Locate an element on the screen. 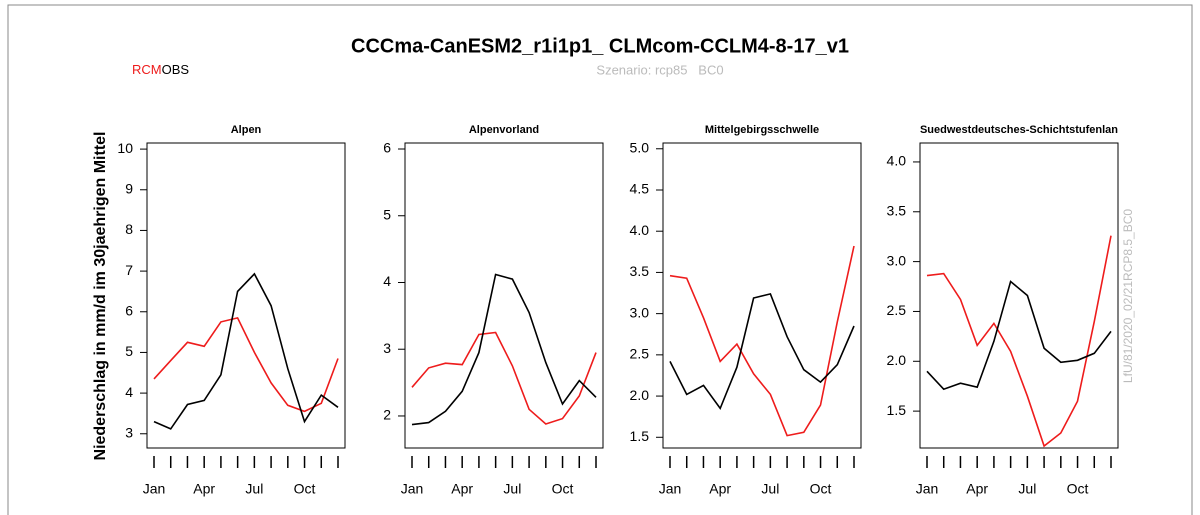  panel-title: Alpenvorland is located at coordinates (504, 130).